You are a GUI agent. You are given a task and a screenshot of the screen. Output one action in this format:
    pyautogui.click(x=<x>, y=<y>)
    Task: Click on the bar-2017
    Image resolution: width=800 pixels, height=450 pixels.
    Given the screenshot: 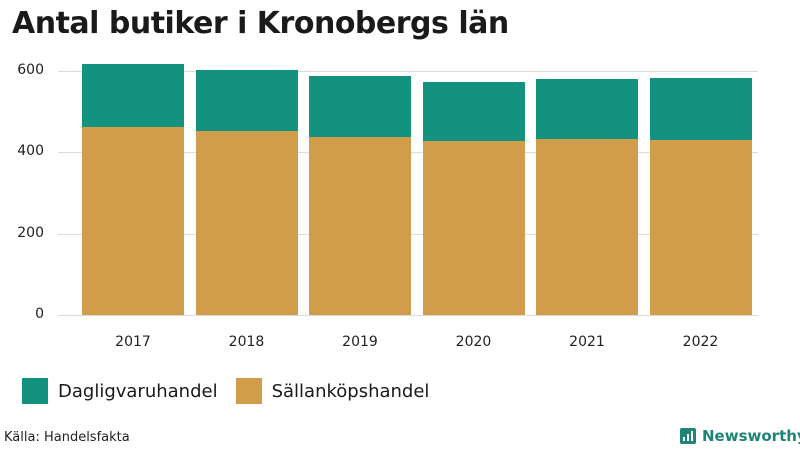 What is the action you would take?
    pyautogui.click(x=133, y=189)
    